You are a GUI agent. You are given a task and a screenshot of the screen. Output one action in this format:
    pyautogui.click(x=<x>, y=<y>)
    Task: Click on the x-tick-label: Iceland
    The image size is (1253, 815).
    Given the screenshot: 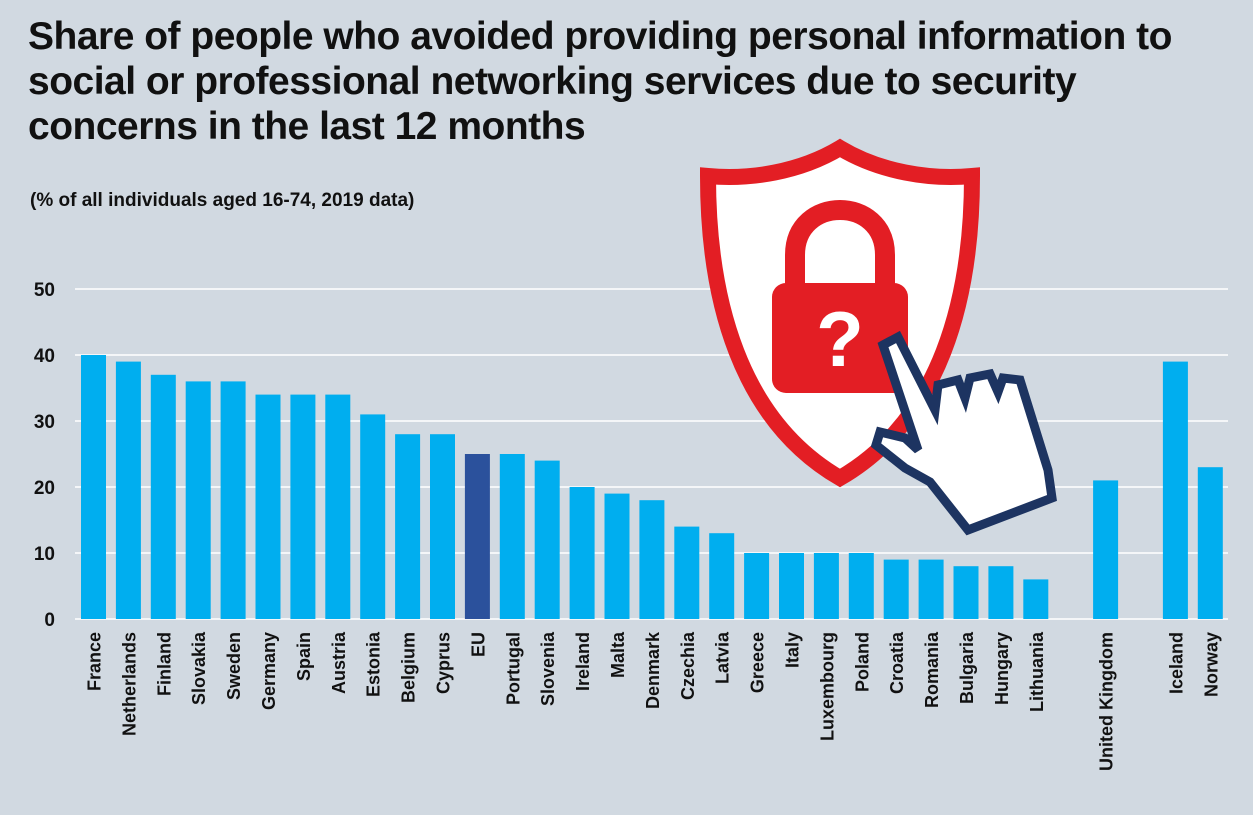 What is the action you would take?
    pyautogui.click(x=1176, y=663)
    